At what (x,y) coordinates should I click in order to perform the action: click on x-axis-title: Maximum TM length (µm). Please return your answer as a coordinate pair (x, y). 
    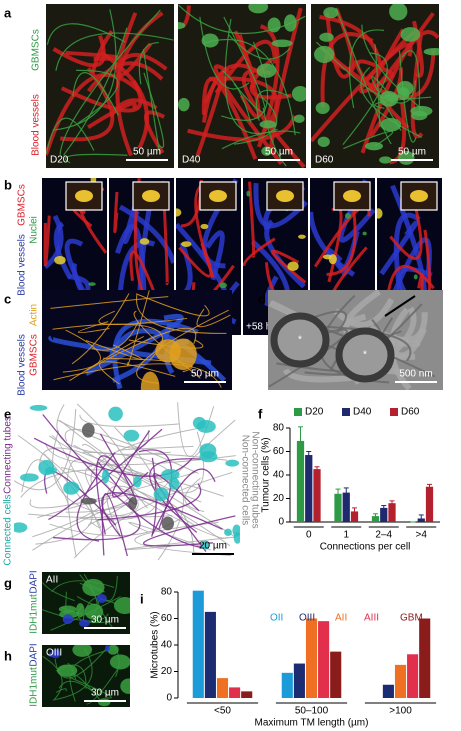
    Looking at the image, I should click on (312, 723).